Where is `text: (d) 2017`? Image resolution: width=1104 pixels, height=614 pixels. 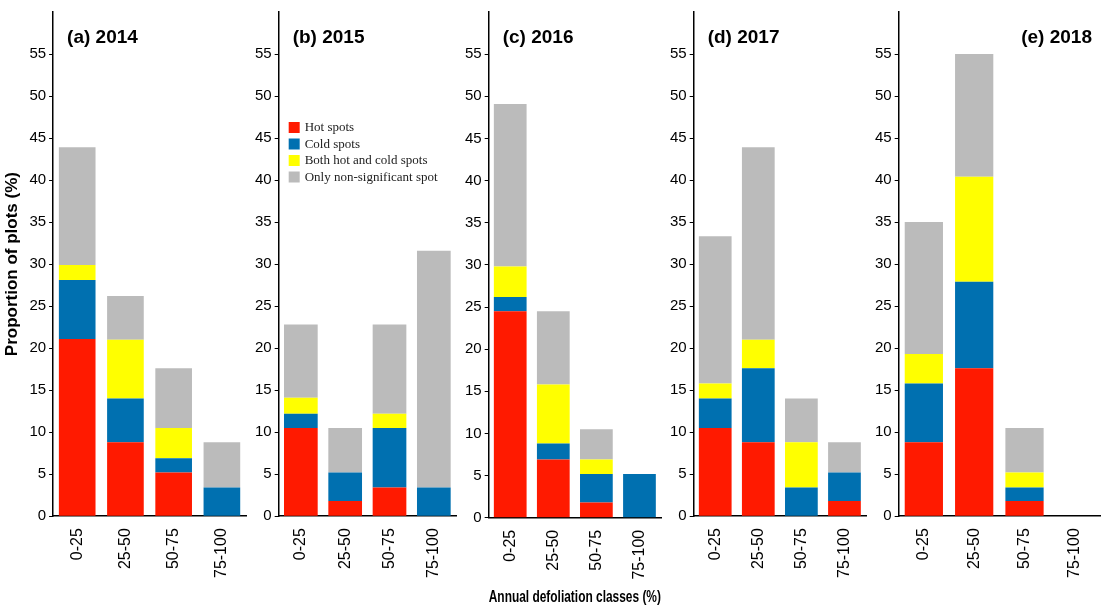 text: (d) 2017 is located at coordinates (743, 37).